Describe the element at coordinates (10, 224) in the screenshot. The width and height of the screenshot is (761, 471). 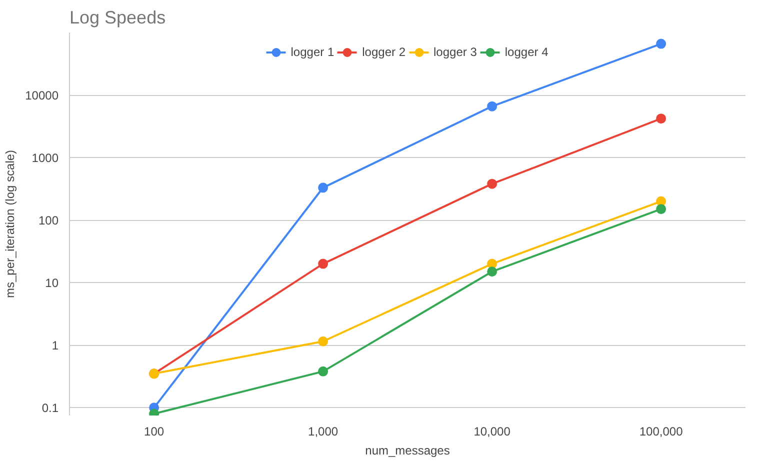
I see `y-axis-title: ms_per_iteration (log scale)` at that location.